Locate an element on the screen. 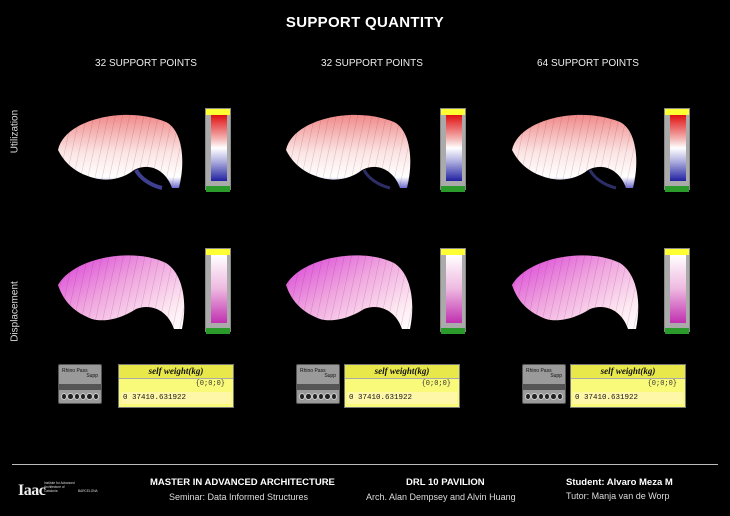 The height and width of the screenshot is (516, 730). architects-label: Arch. Alan Dempsey and Alvin Huang is located at coordinates (441, 497).